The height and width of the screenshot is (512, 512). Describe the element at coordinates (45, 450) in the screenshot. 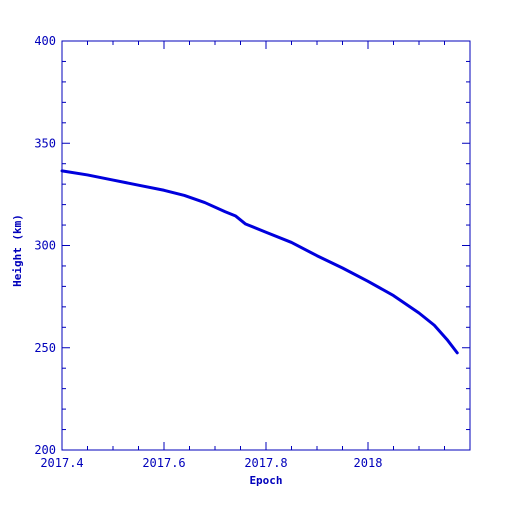

I see `y-tick-label: 200` at that location.